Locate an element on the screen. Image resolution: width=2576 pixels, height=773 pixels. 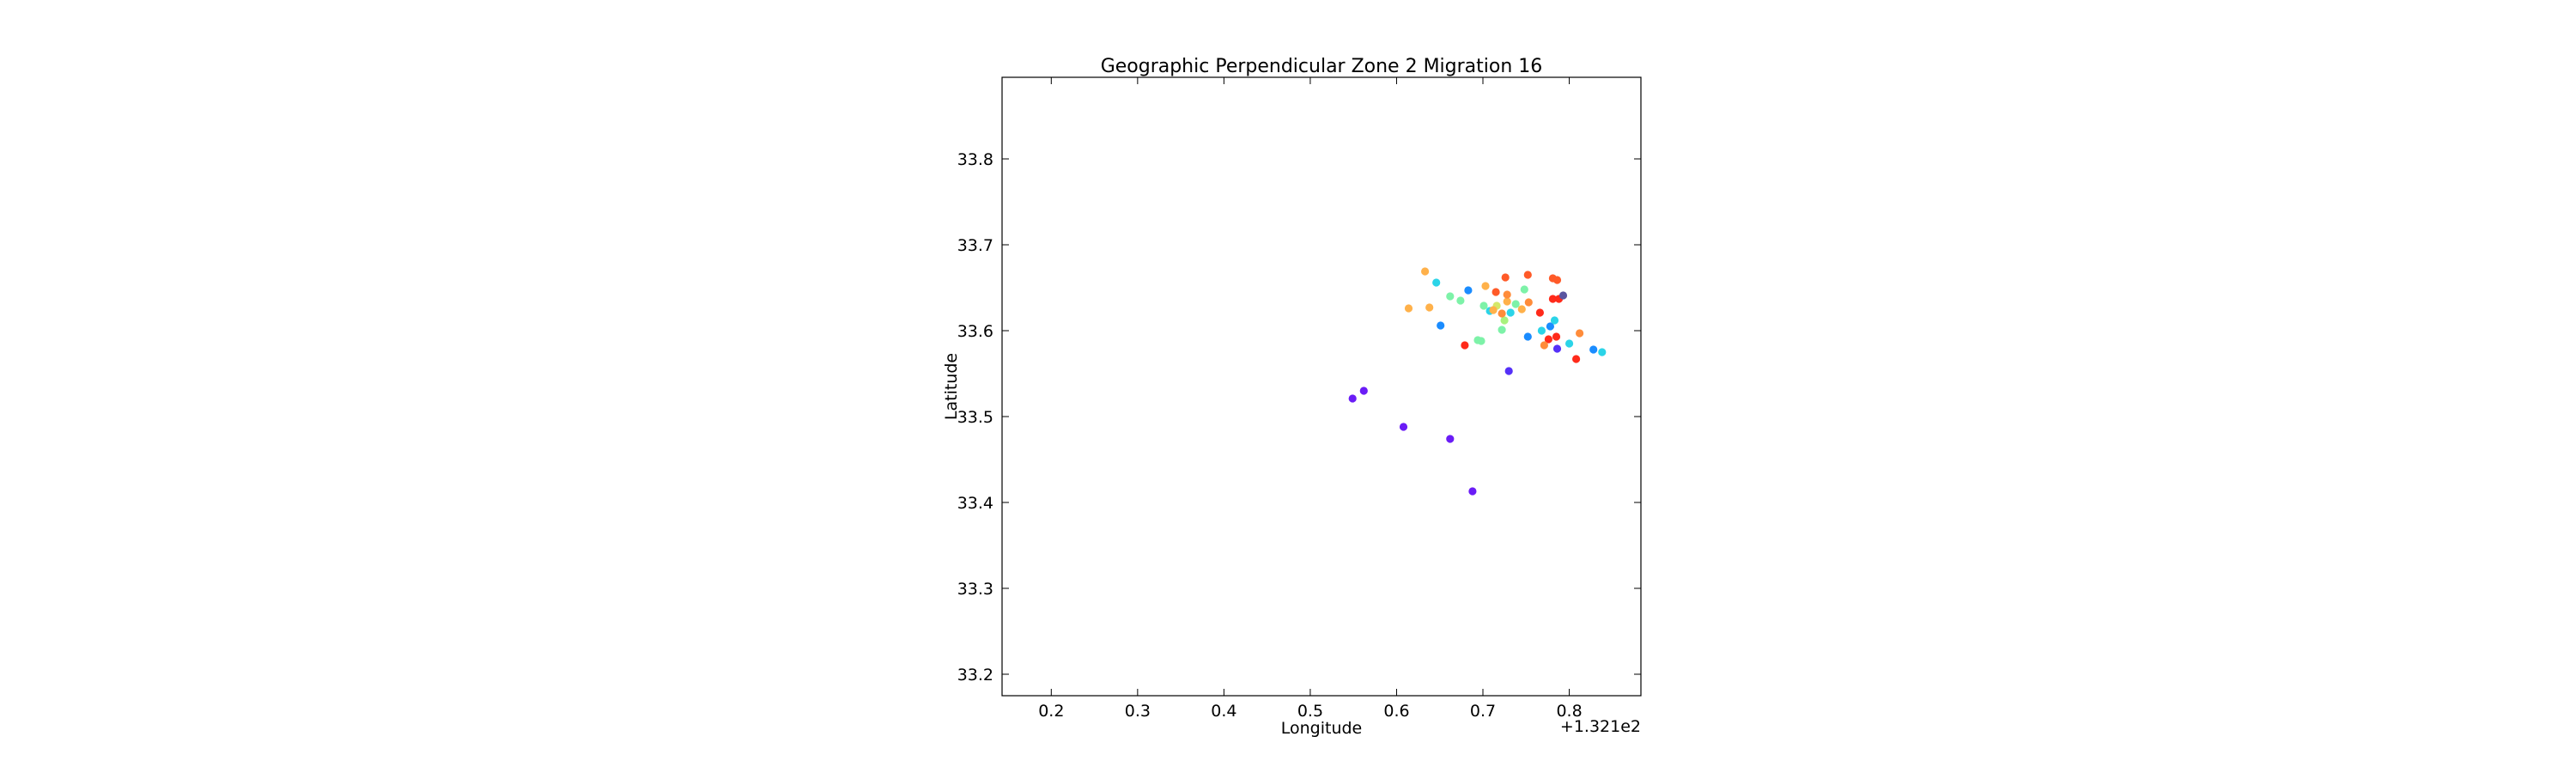
x-tick-label: 0.7 is located at coordinates (1483, 711).